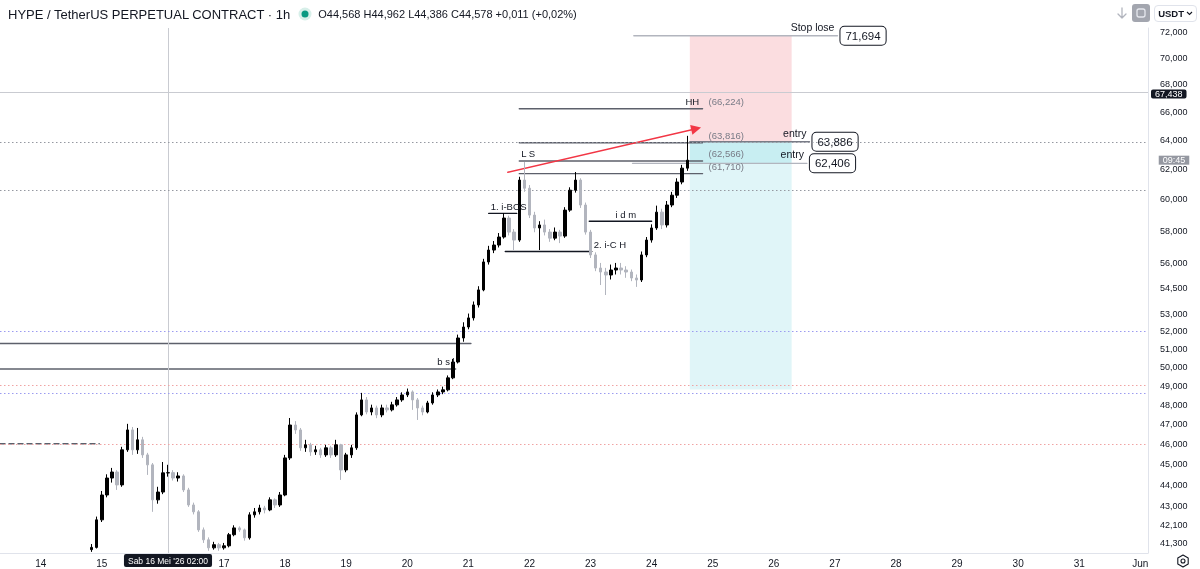 Image resolution: width=1200 pixels, height=569 pixels. Describe the element at coordinates (835, 141) in the screenshot. I see `data-label: 63,886` at that location.